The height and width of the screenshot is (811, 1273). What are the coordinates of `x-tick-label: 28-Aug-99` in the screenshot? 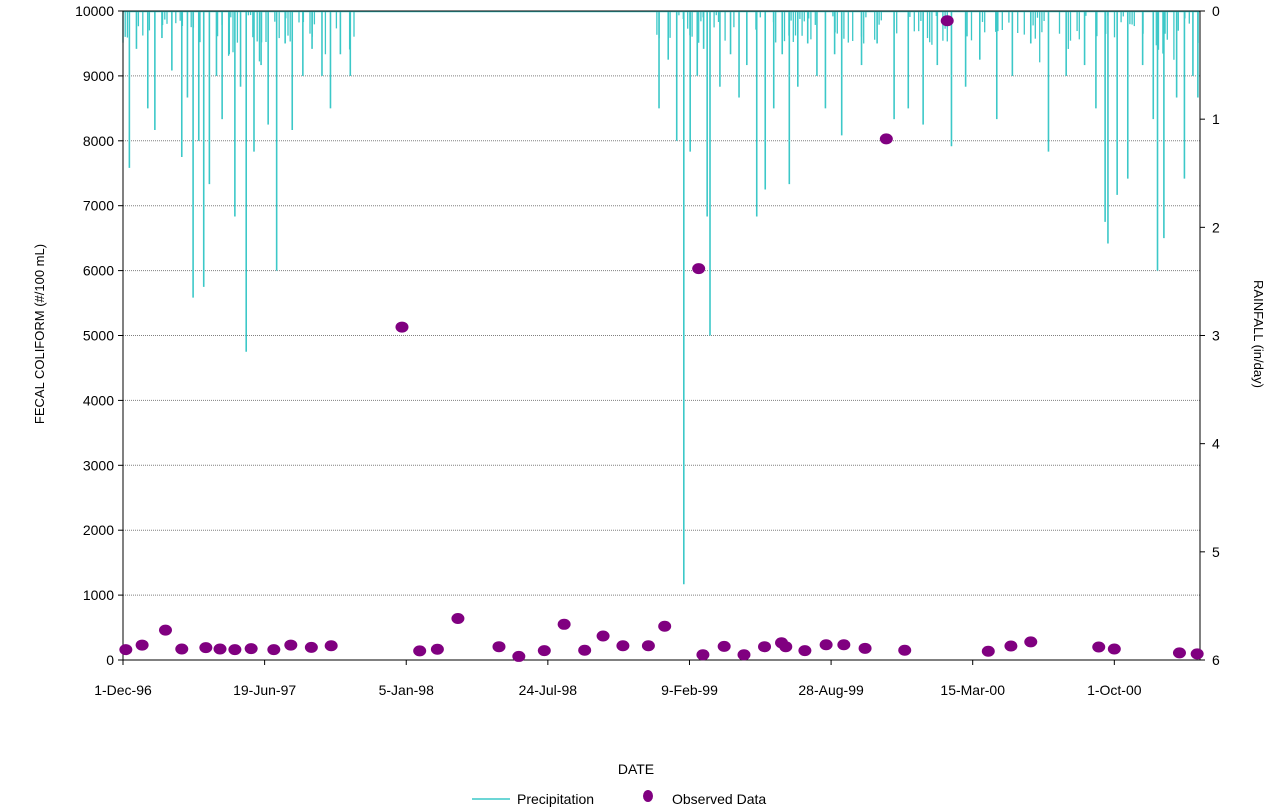 It's located at (831, 690).